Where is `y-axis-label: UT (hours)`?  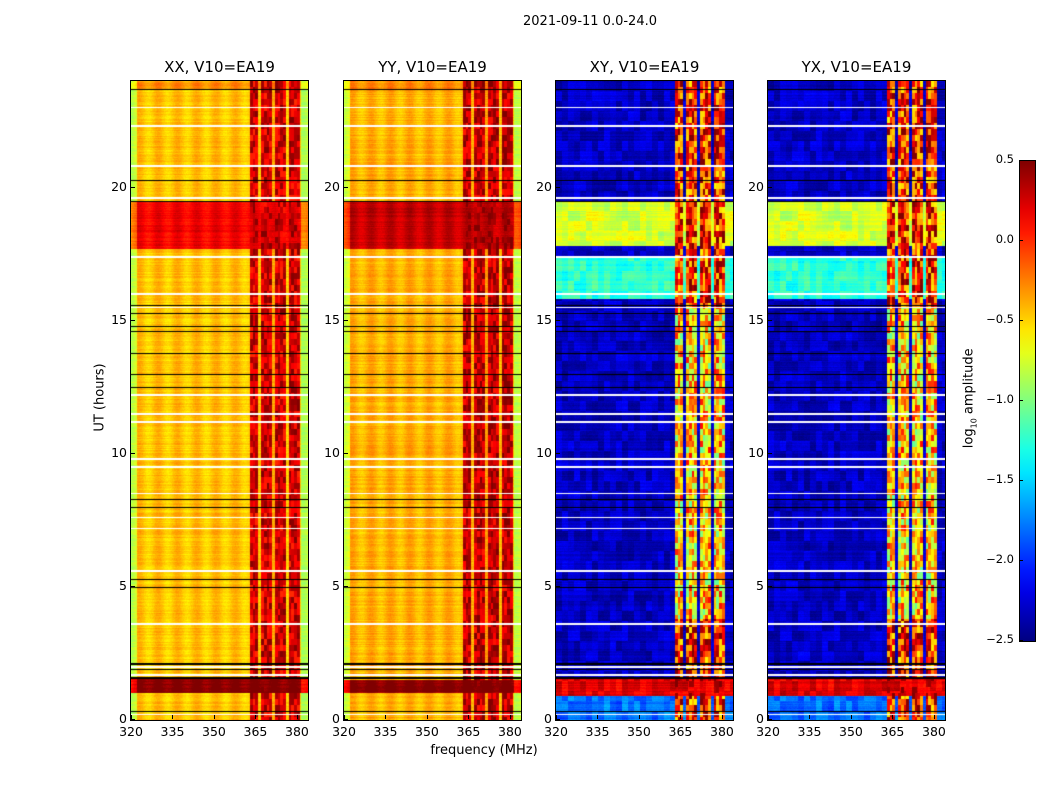 y-axis-label: UT (hours) is located at coordinates (100, 397).